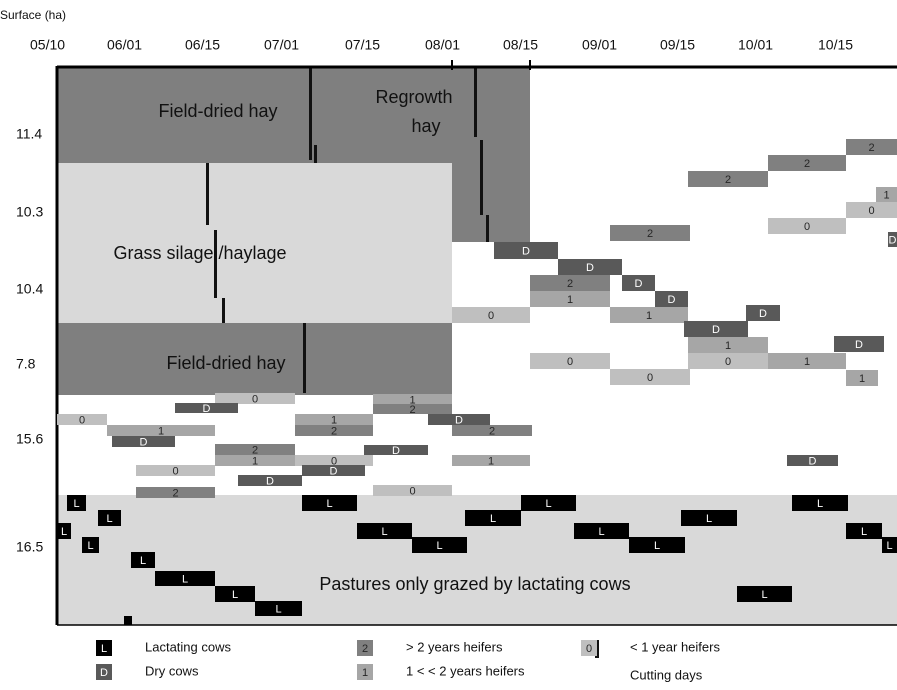 This screenshot has width=897, height=690. Describe the element at coordinates (202, 45) in the screenshot. I see `x-tick-label: 06/15` at that location.